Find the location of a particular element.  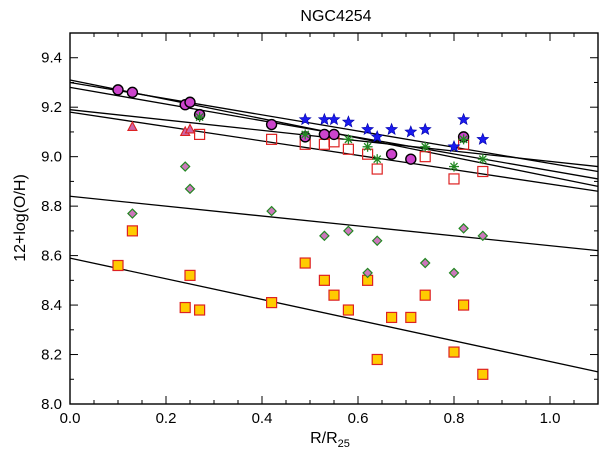

y-axis-label: 12+log(O/H) is located at coordinates (20, 218).